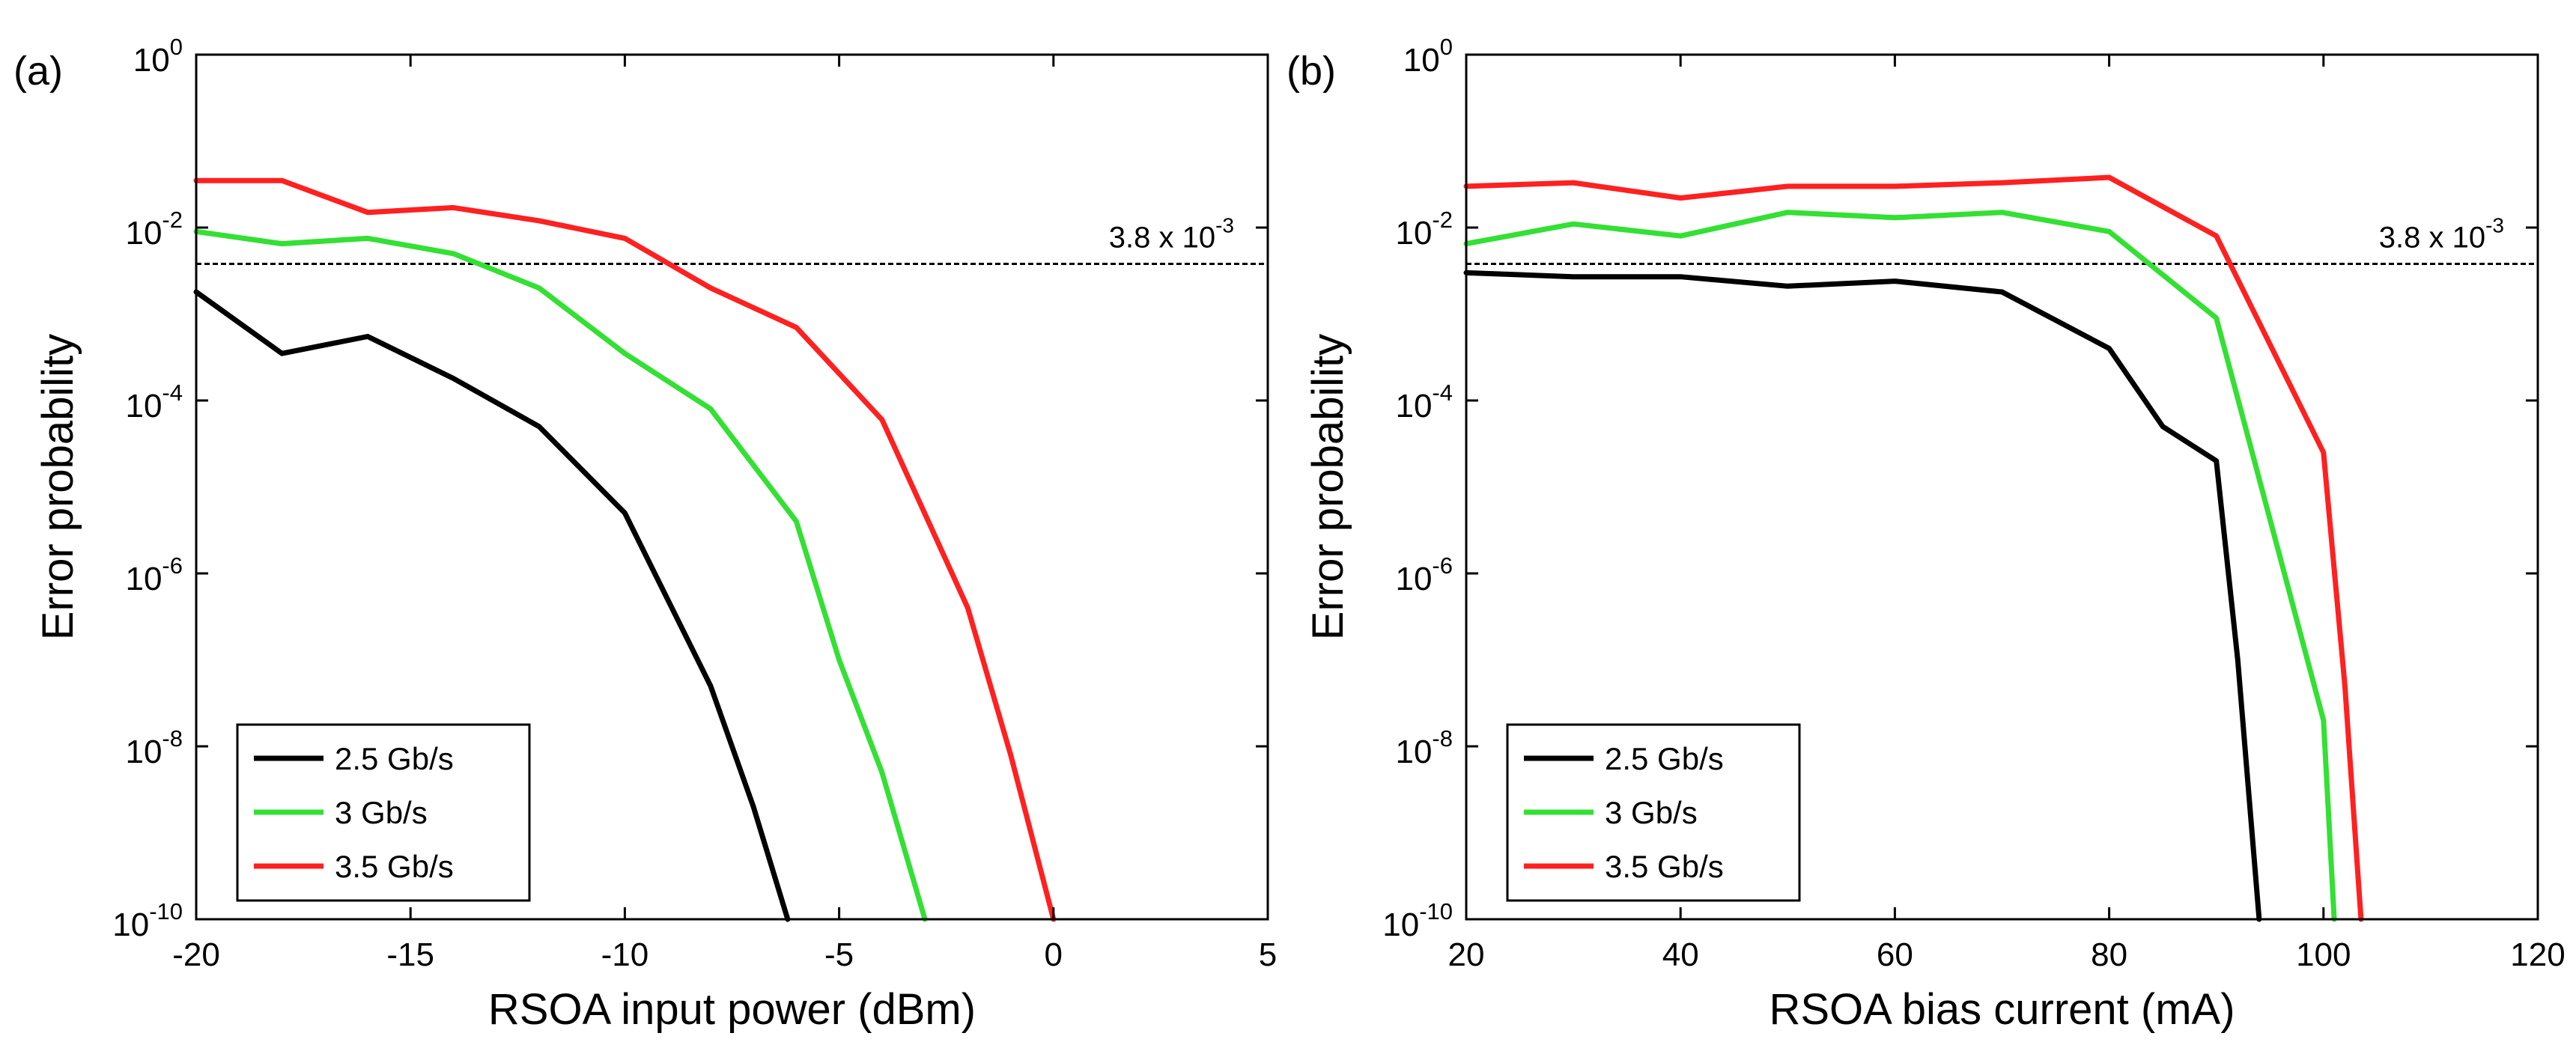 The height and width of the screenshot is (1048, 2576). Describe the element at coordinates (2323, 954) in the screenshot. I see `x-tick-label: 100` at that location.